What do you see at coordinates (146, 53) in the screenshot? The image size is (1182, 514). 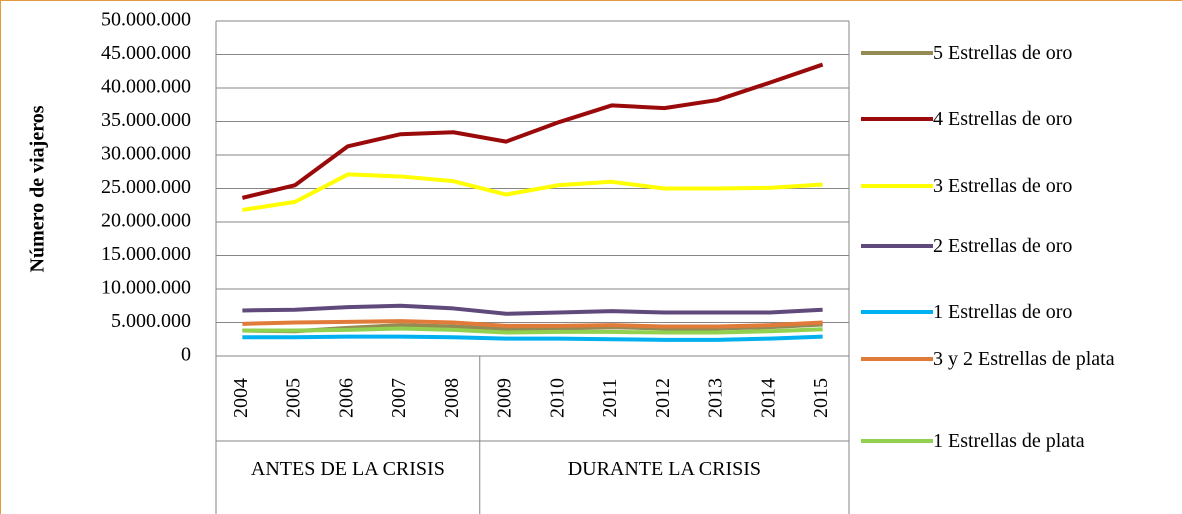 I see `y-tick-label: 45.000.000` at bounding box center [146, 53].